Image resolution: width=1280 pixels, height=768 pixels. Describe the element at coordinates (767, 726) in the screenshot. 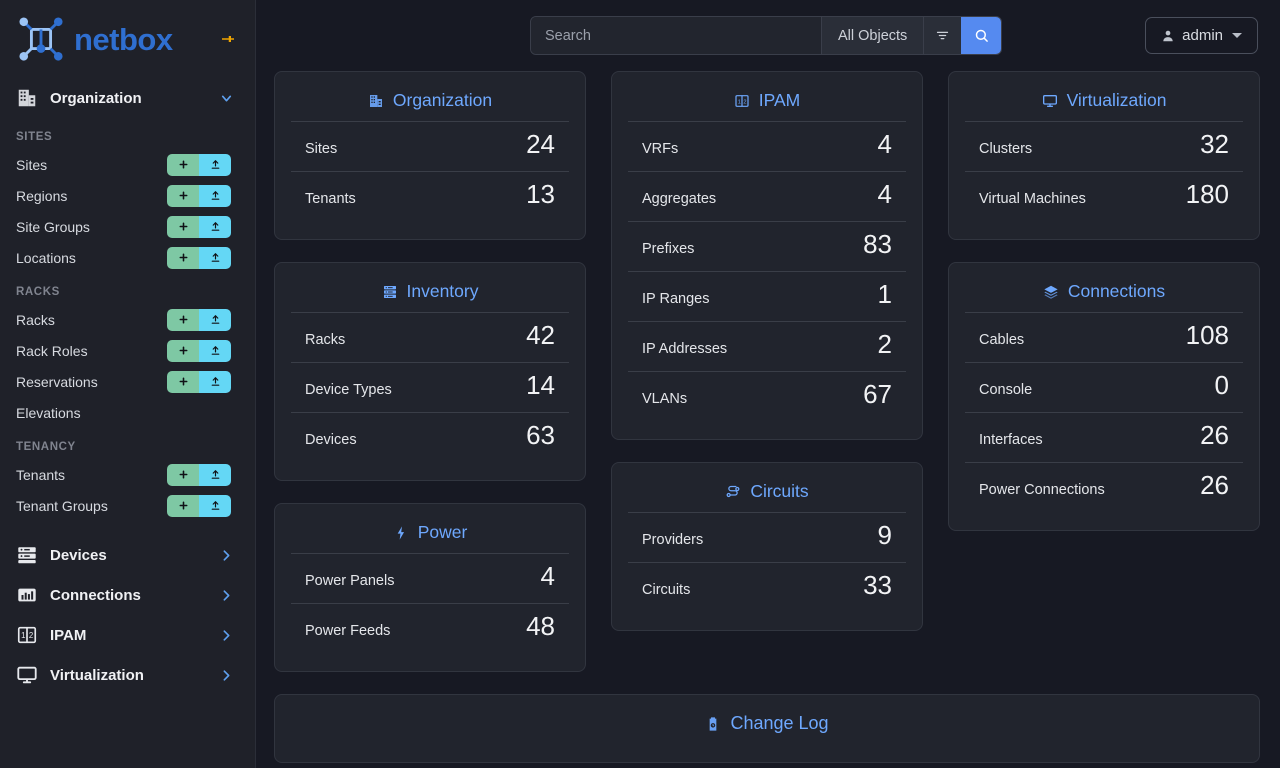

I see `card-title: Change Log` at that location.